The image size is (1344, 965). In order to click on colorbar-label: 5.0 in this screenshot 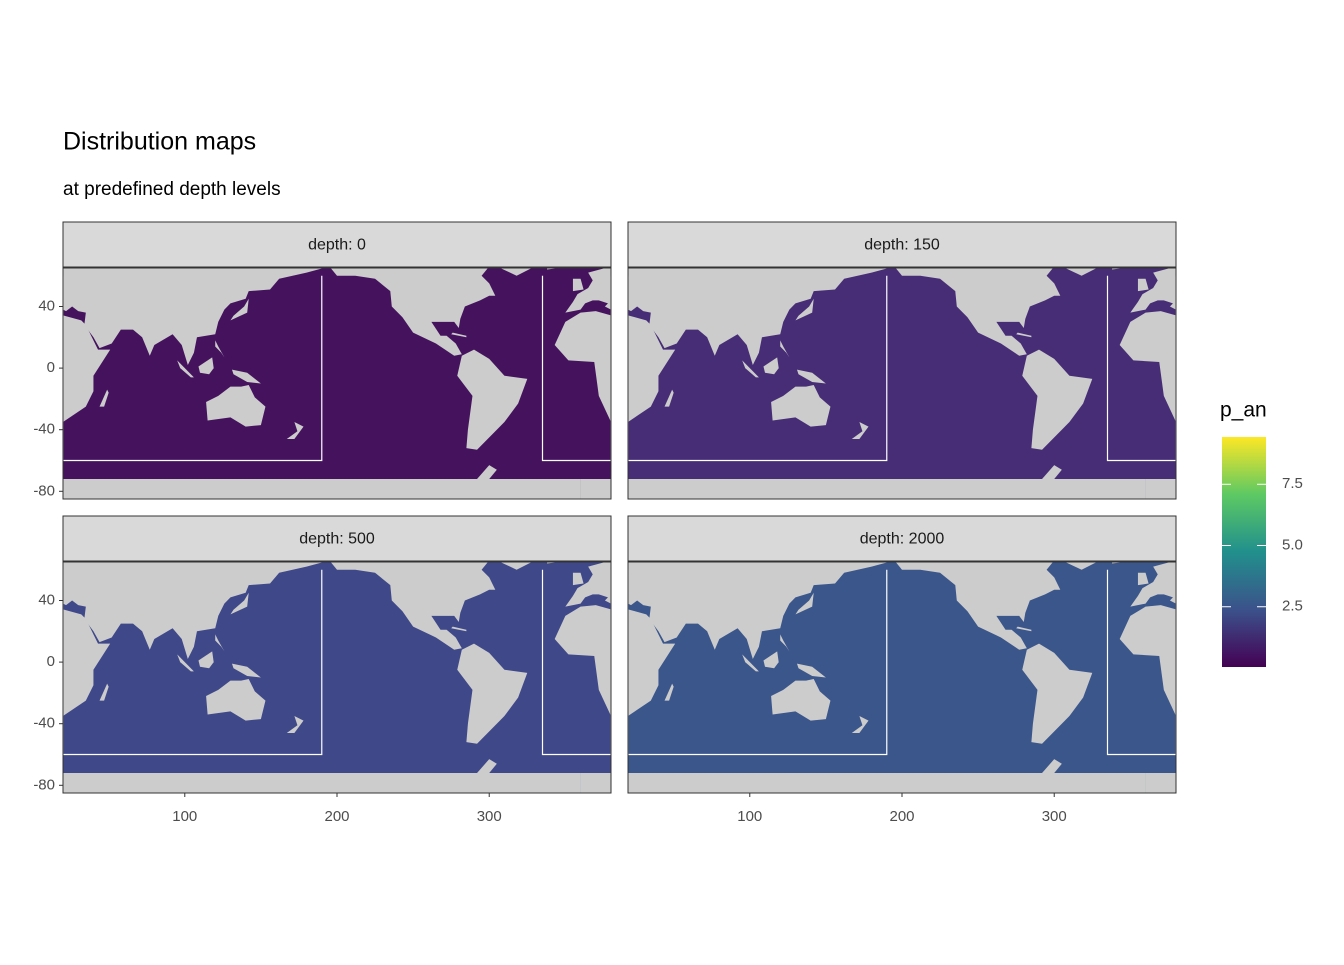, I will do `click(1292, 544)`.